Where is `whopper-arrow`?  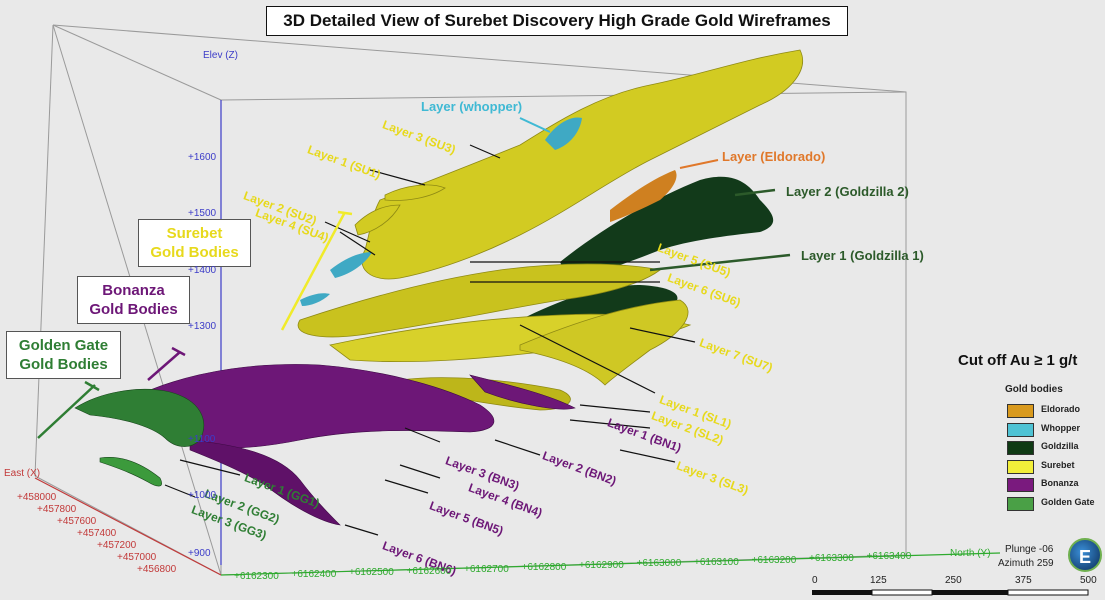
whopper-arrow is located at coordinates (535, 125).